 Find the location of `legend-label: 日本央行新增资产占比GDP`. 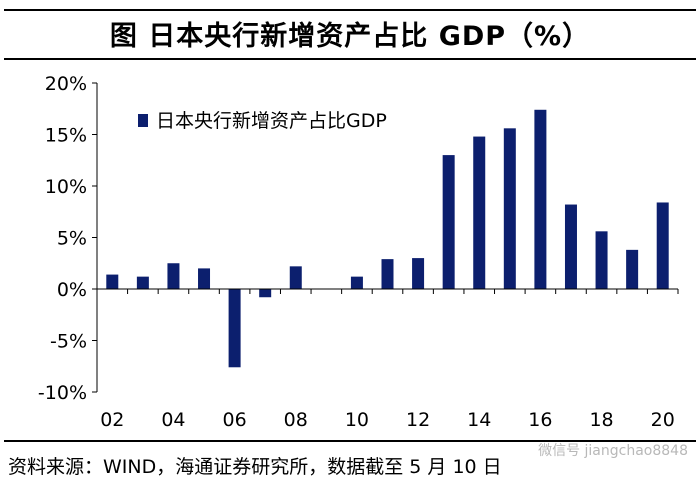

legend-label: 日本央行新增资产占比GDP is located at coordinates (271, 121).